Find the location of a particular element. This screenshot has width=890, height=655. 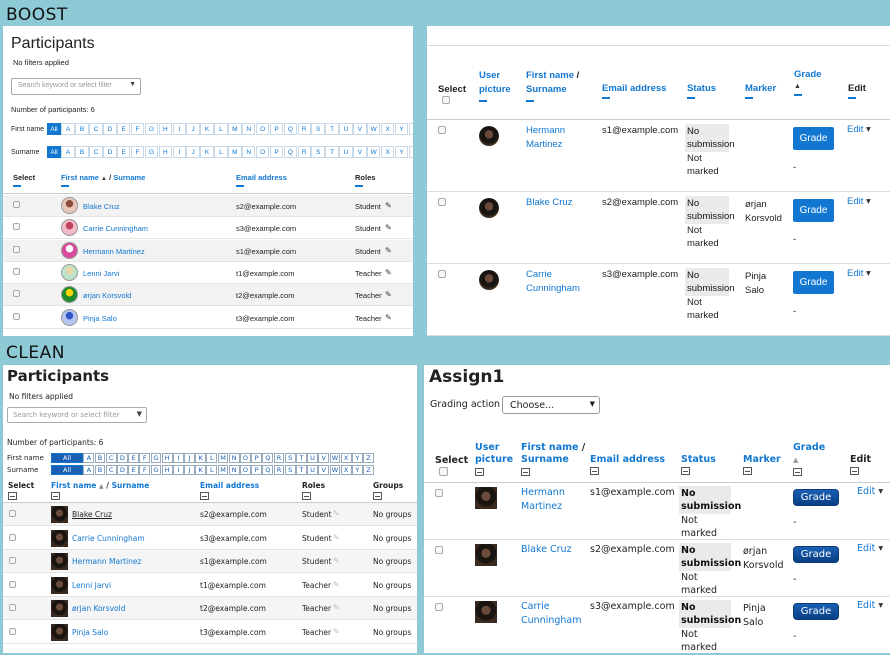

first-name-letter: B is located at coordinates (100, 458).